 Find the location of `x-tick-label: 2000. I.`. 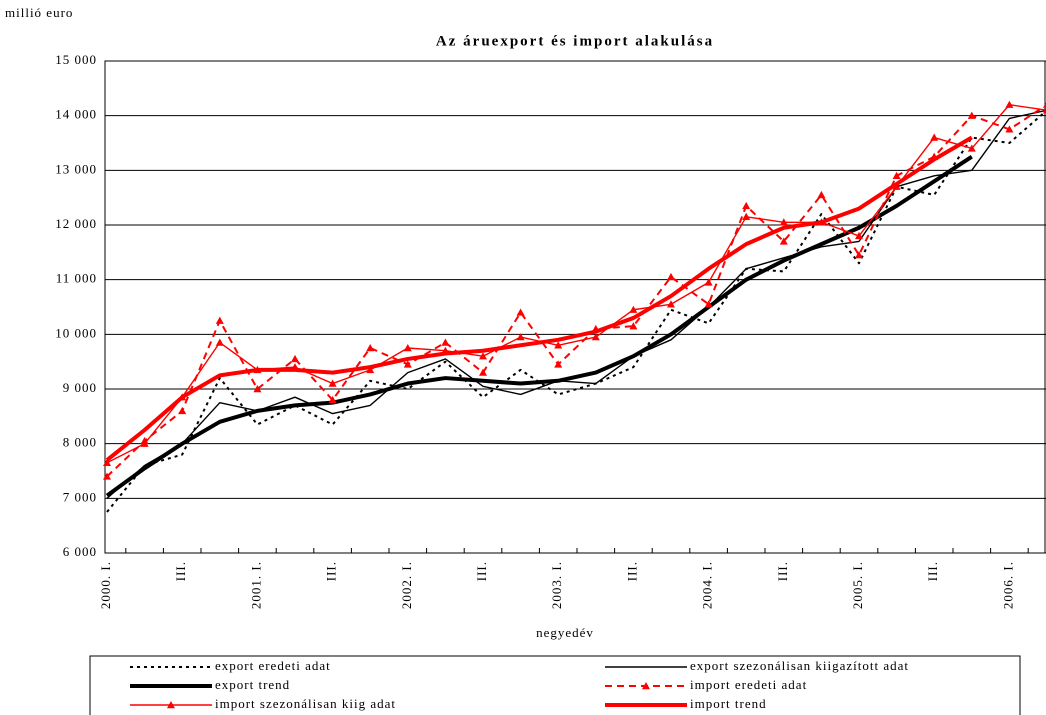

x-tick-label: 2000. I. is located at coordinates (105, 585).